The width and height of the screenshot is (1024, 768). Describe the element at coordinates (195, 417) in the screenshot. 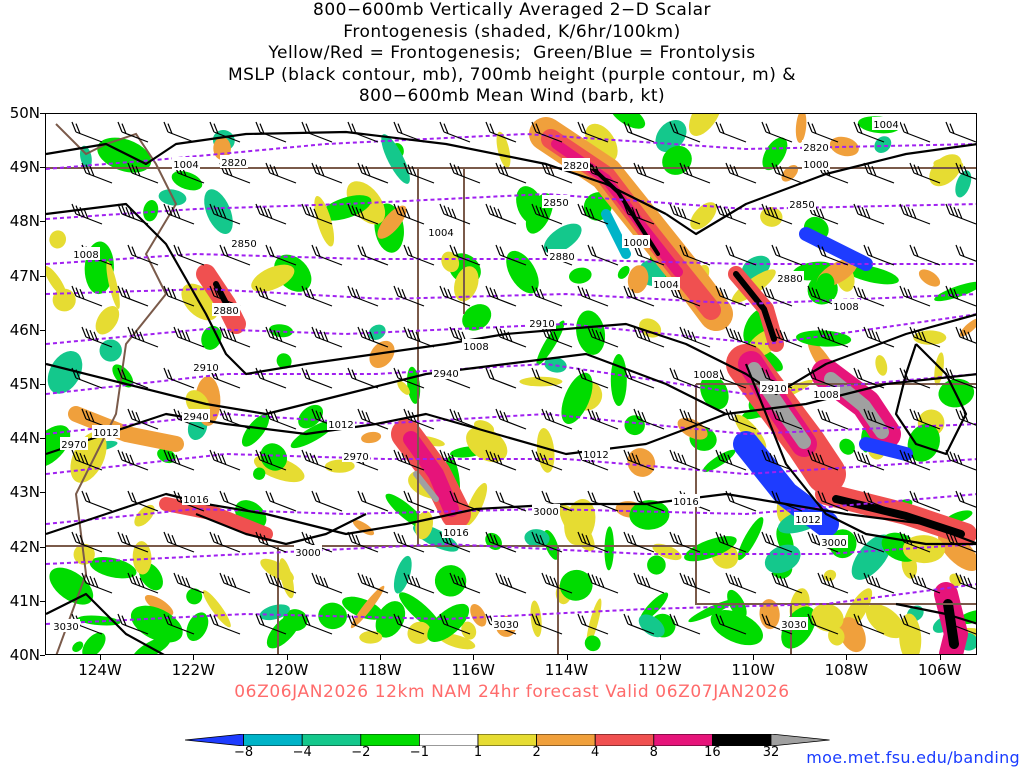

I see `height-label: 2940` at that location.